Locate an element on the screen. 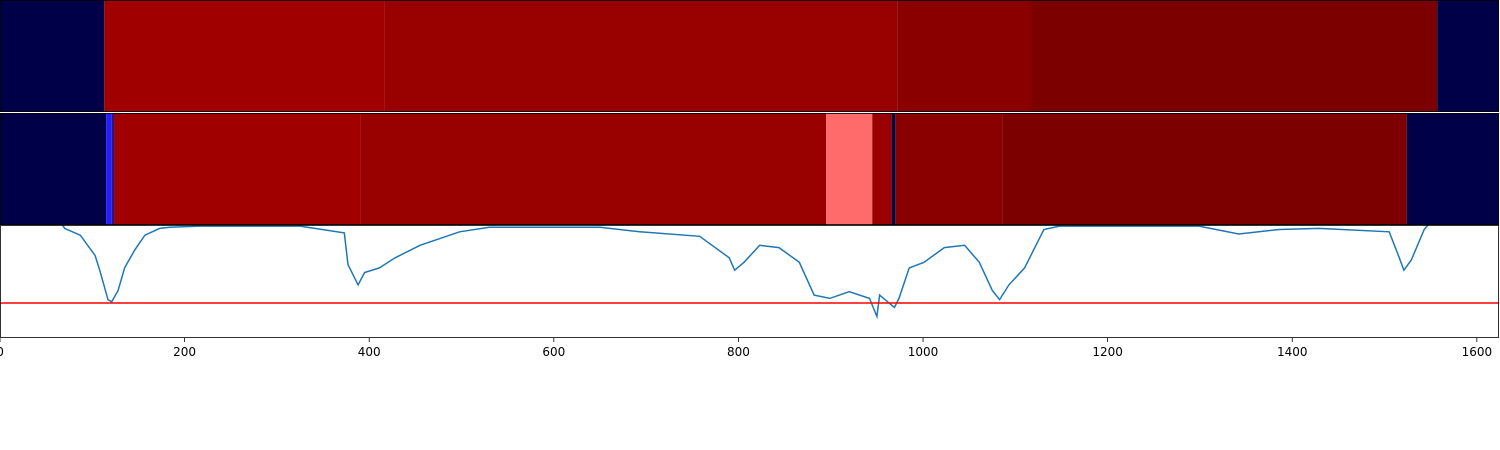  x-tick-label: 400 is located at coordinates (369, 352).